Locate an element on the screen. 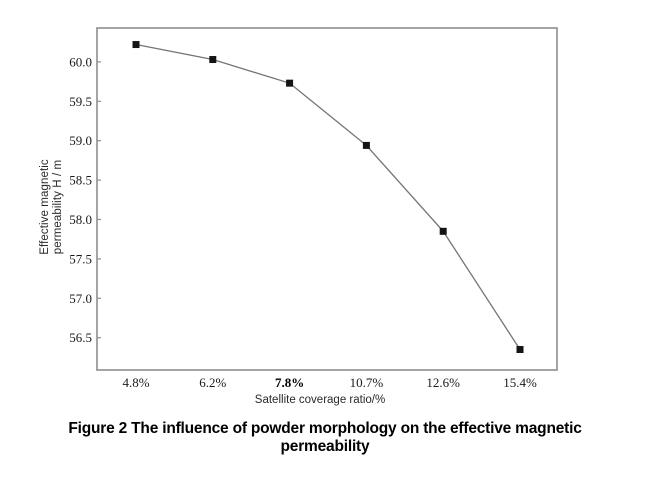 This screenshot has height=492, width=666. y-tick-label: 57.5 is located at coordinates (80, 258).